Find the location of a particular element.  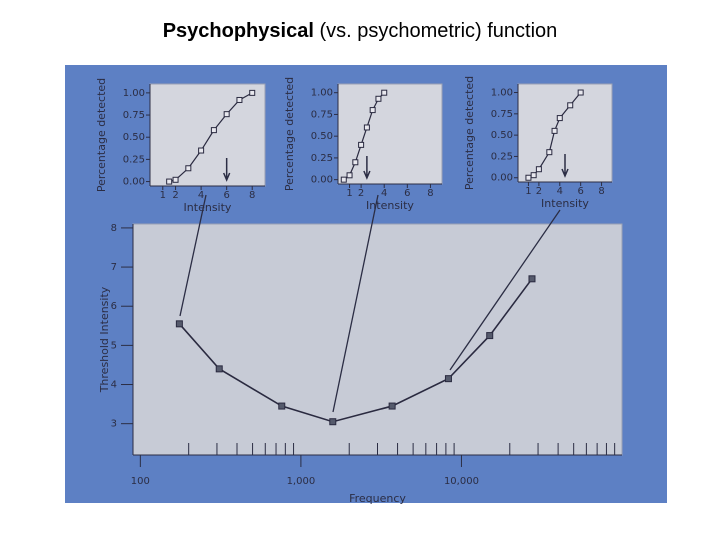

x-axis-label: Frequency is located at coordinates (377, 498).